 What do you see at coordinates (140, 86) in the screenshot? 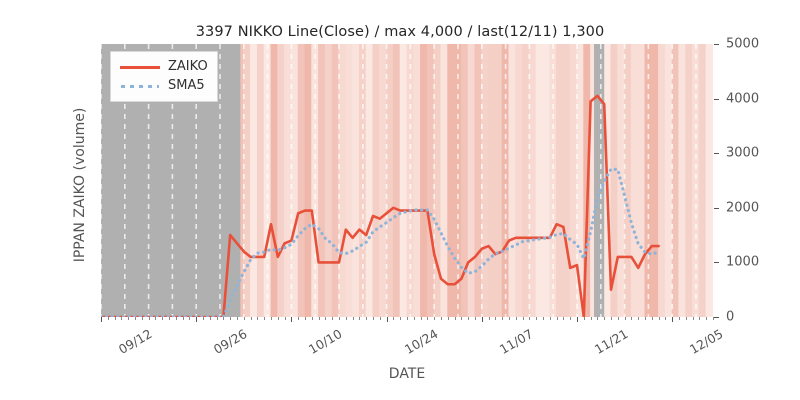
I see `legend-swatch-dotted-line-icon` at bounding box center [140, 86].